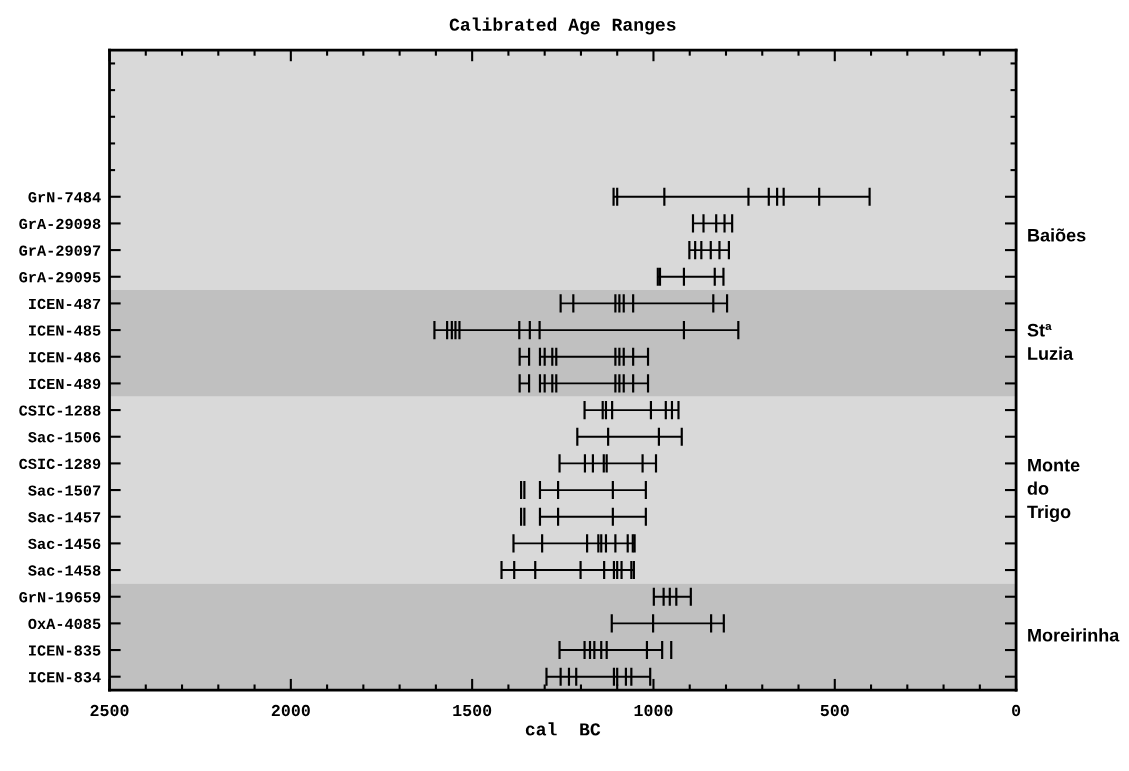  I want to click on y-tick-label: Sac-1458, so click(64, 570).